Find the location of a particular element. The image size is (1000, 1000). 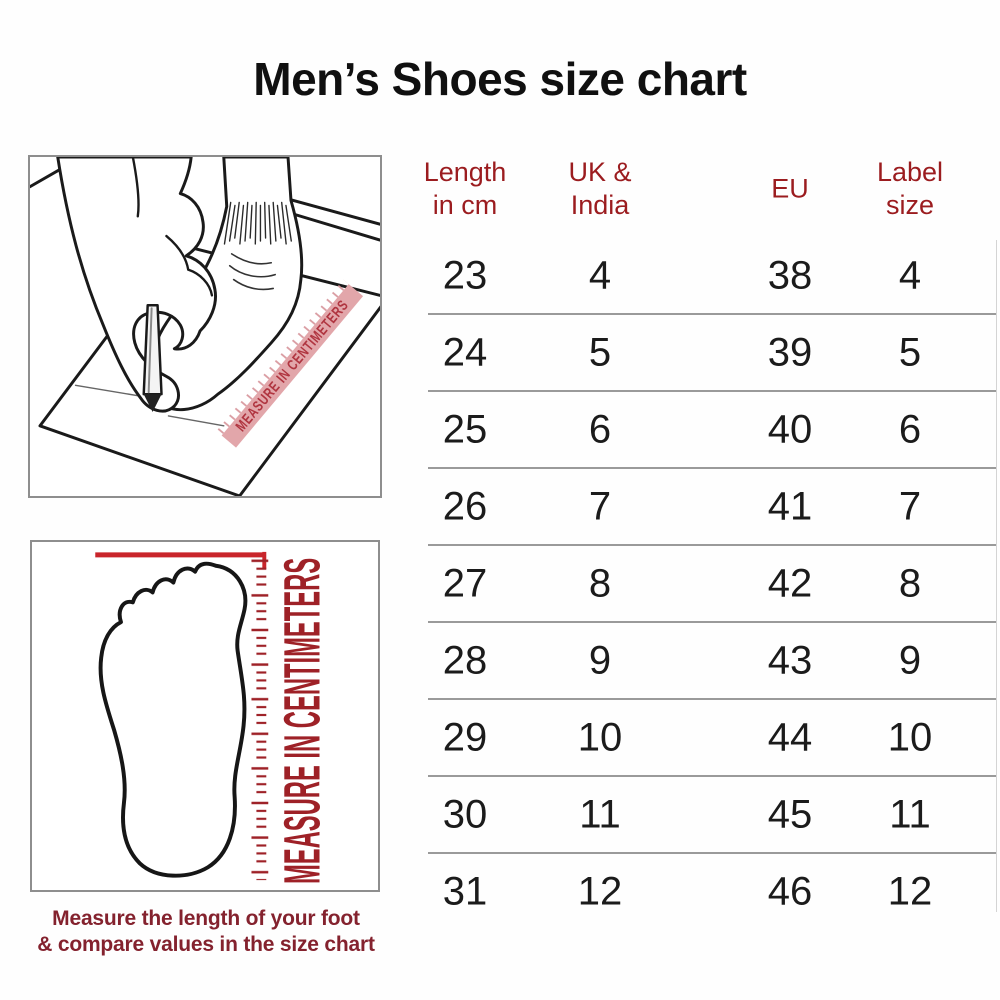

table-cell: 45 is located at coordinates (790, 814).